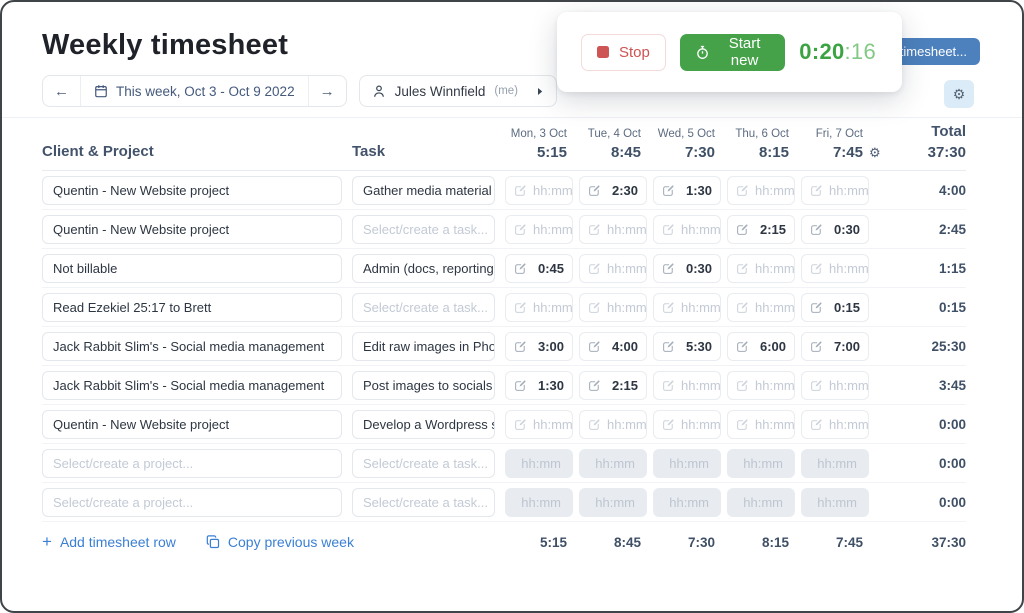 Image resolution: width=1024 pixels, height=613 pixels. Describe the element at coordinates (457, 91) in the screenshot. I see `user-picker: Jules Winnfield (me)` at that location.